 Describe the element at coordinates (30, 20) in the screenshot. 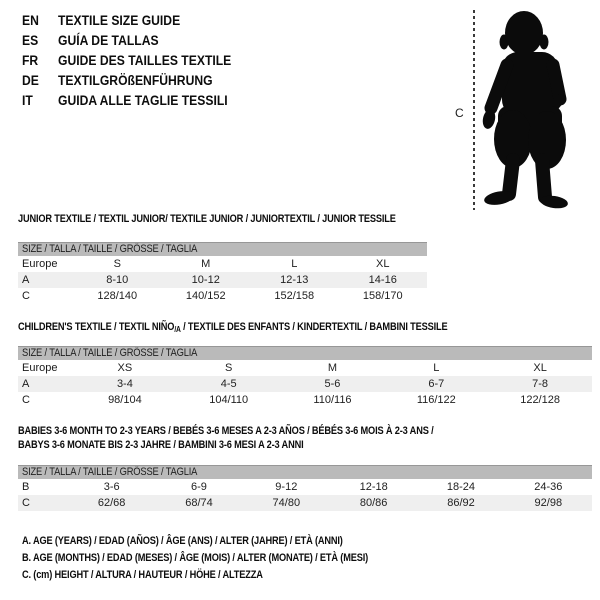

I see `lang-code: EN` at that location.